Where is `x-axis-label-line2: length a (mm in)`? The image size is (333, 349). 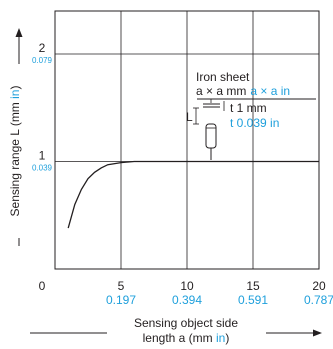
x-axis-label-line2: length a (mm in) is located at coordinates (186, 338).